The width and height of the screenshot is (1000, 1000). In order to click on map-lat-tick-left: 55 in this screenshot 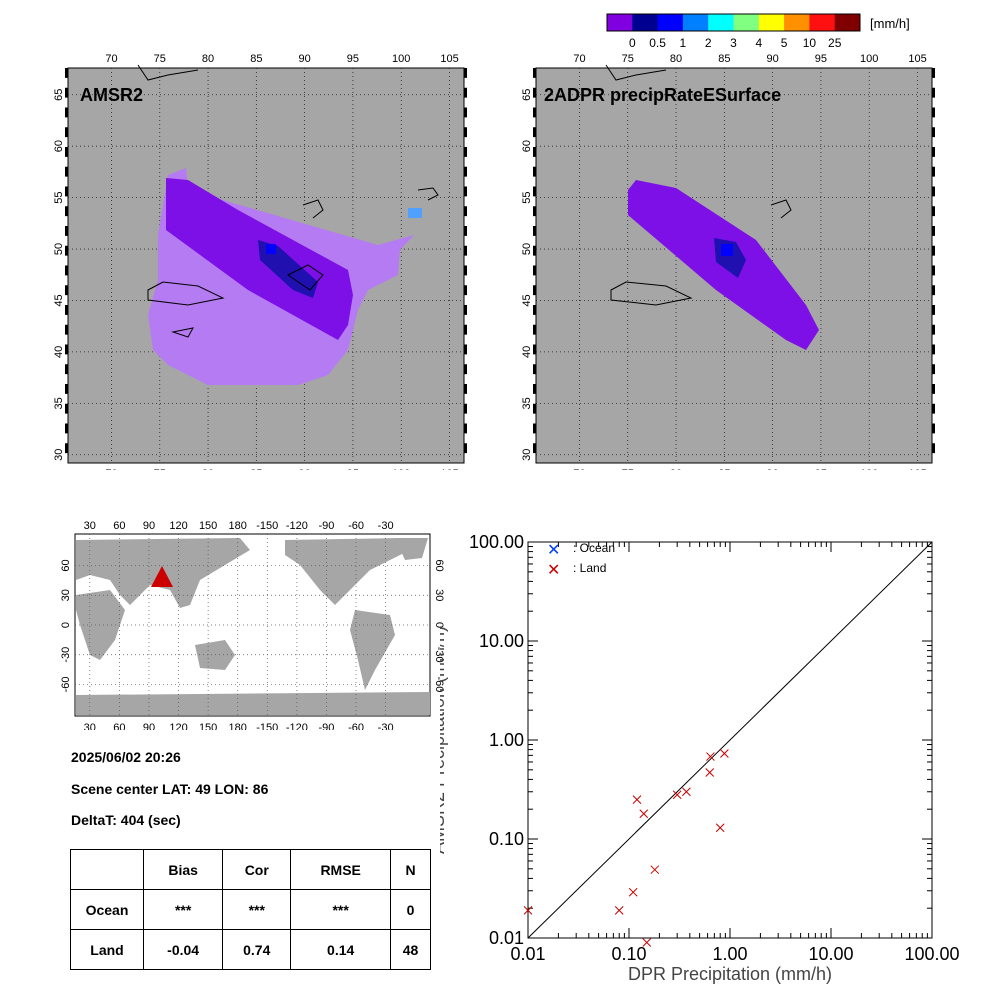, I will do `click(59, 197)`.